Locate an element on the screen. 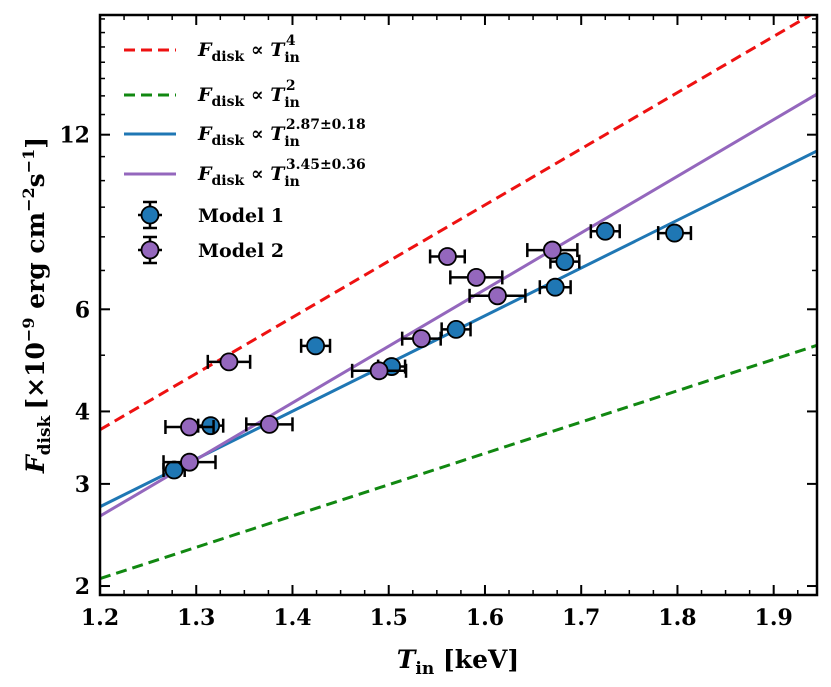 The height and width of the screenshot is (687, 831). x-tick-label: 1.3 is located at coordinates (196, 618).